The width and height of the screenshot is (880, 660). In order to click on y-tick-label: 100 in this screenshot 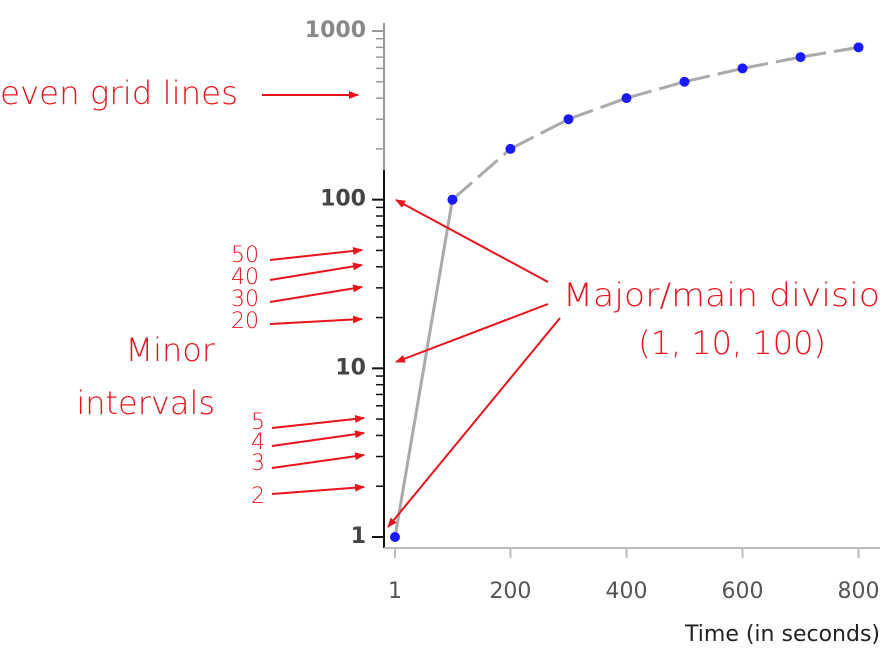, I will do `click(343, 199)`.